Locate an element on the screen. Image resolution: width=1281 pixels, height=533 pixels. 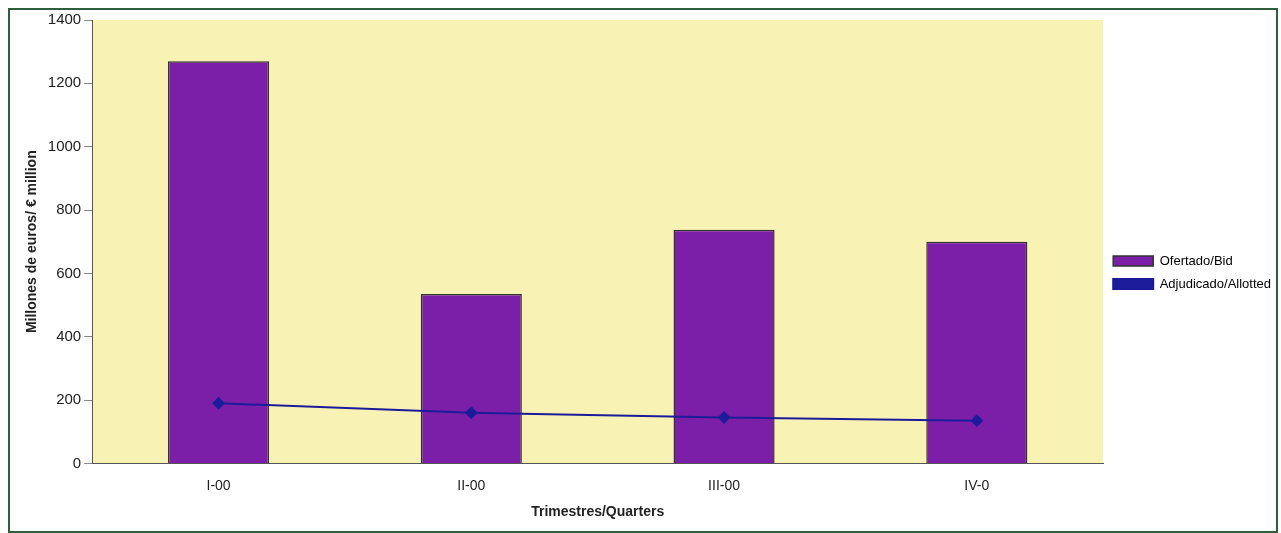
x-tick-label: IV-0 is located at coordinates (977, 484).